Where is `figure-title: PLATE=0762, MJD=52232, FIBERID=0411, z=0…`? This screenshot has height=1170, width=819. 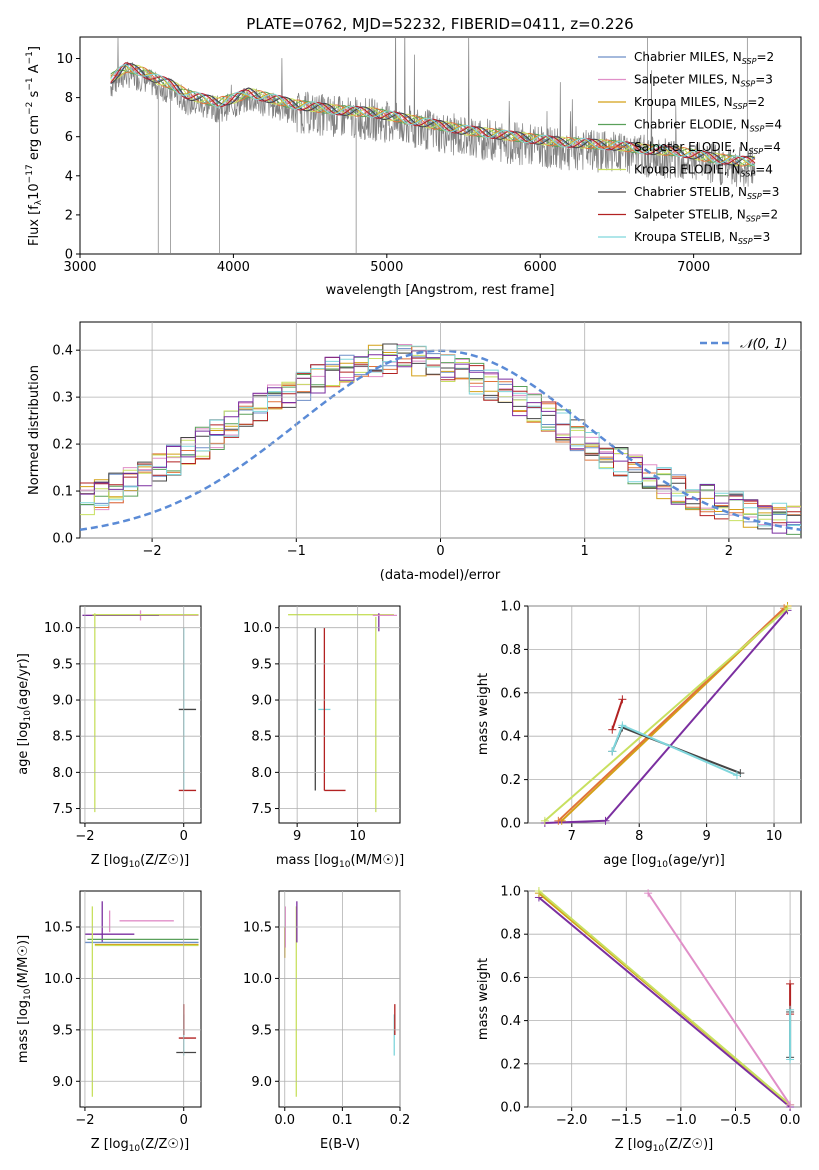
figure-title: PLATE=0762, MJD=52232, FIBERID=0411, z=0… is located at coordinates (439, 24).